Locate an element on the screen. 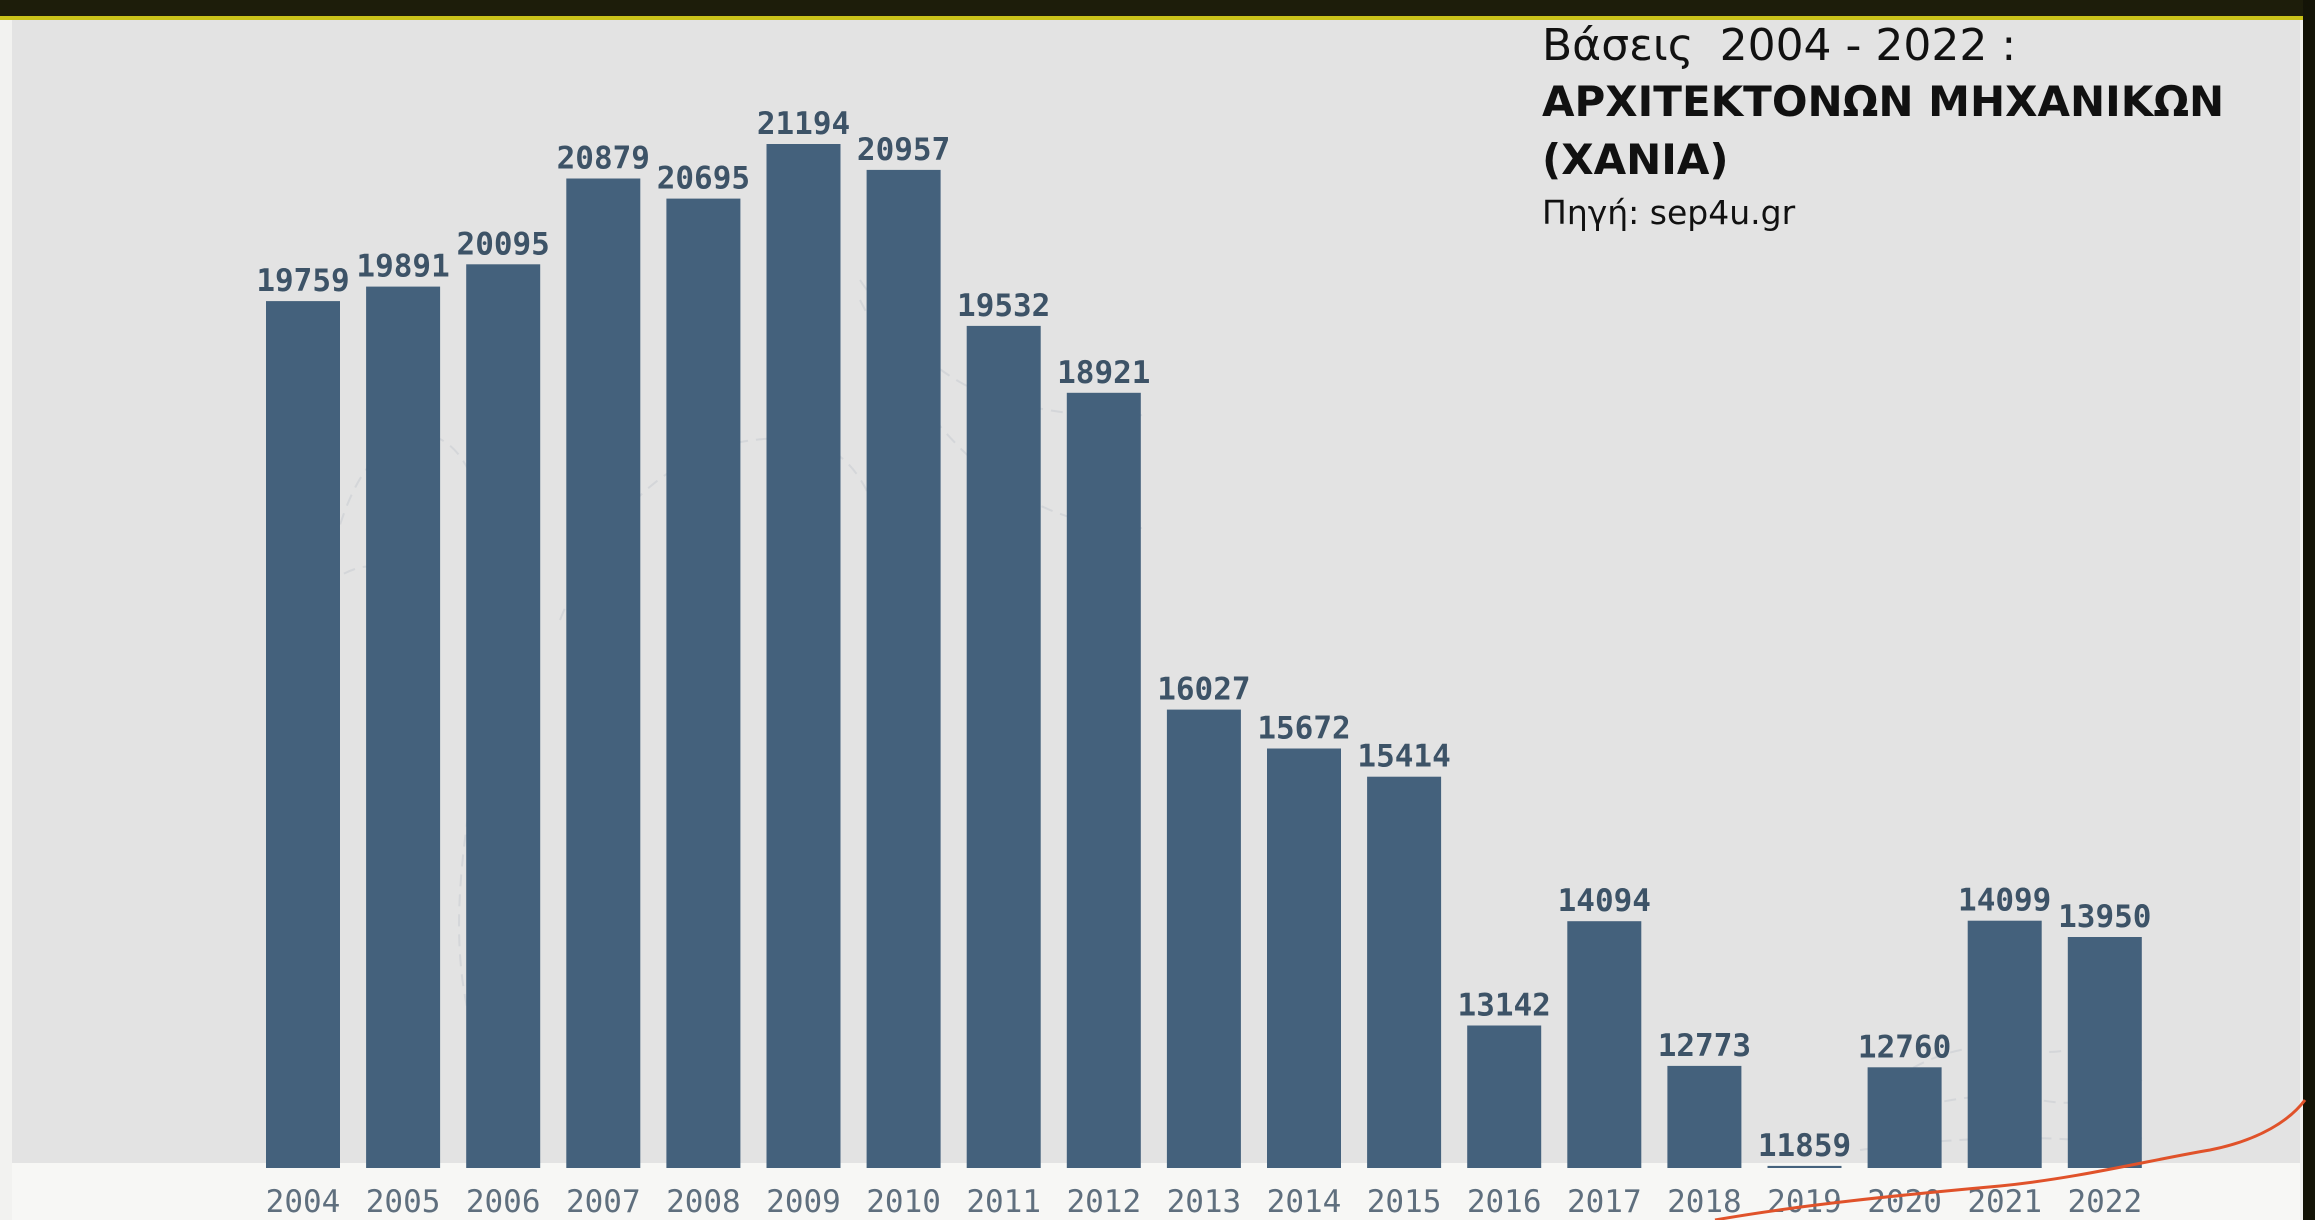 The width and height of the screenshot is (2315, 1220). info-title-line: Βάσεις 2004 - 2022 : is located at coordinates (1892, 45).